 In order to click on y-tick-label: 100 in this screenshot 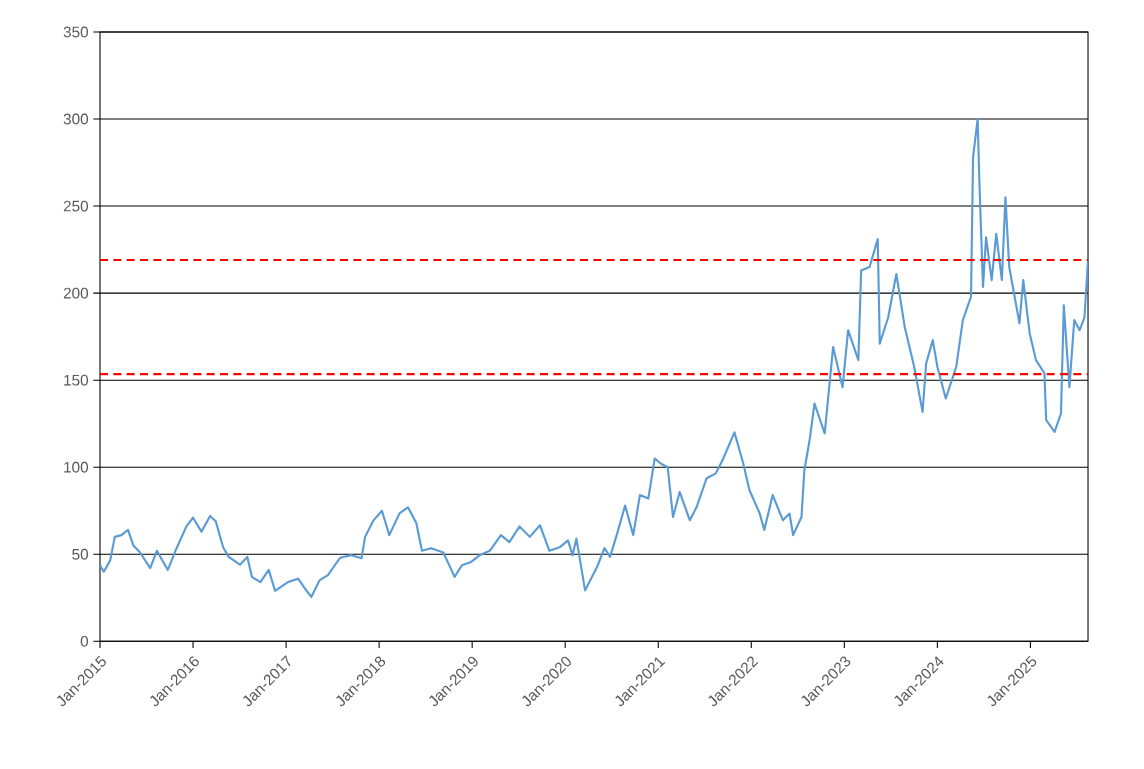, I will do `click(76, 467)`.